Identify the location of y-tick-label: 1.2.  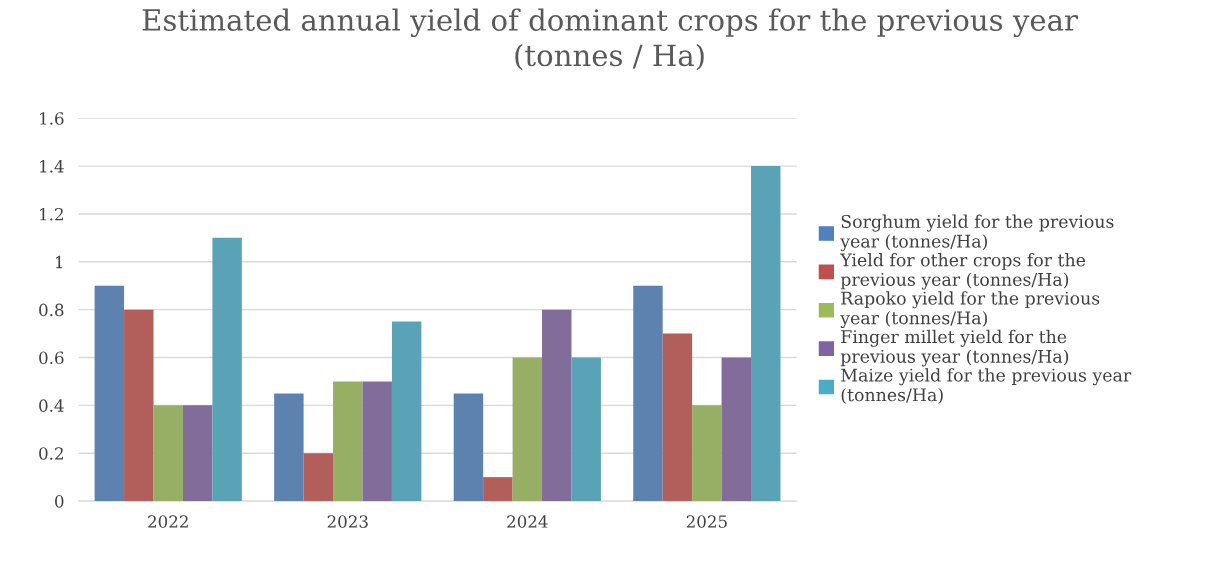
(51, 214).